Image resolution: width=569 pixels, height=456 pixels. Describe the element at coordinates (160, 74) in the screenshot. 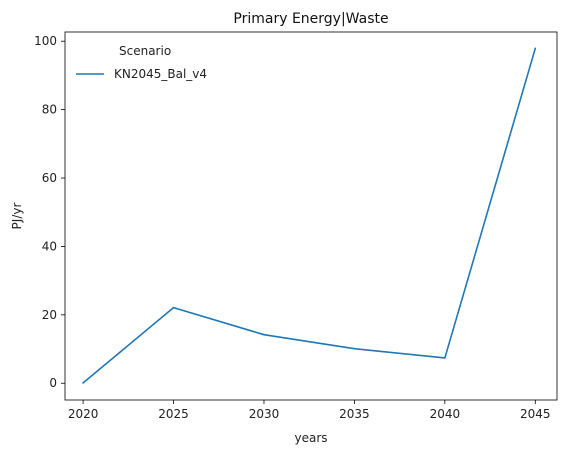

I see `legend-label: KN2045_Bal_v4` at that location.